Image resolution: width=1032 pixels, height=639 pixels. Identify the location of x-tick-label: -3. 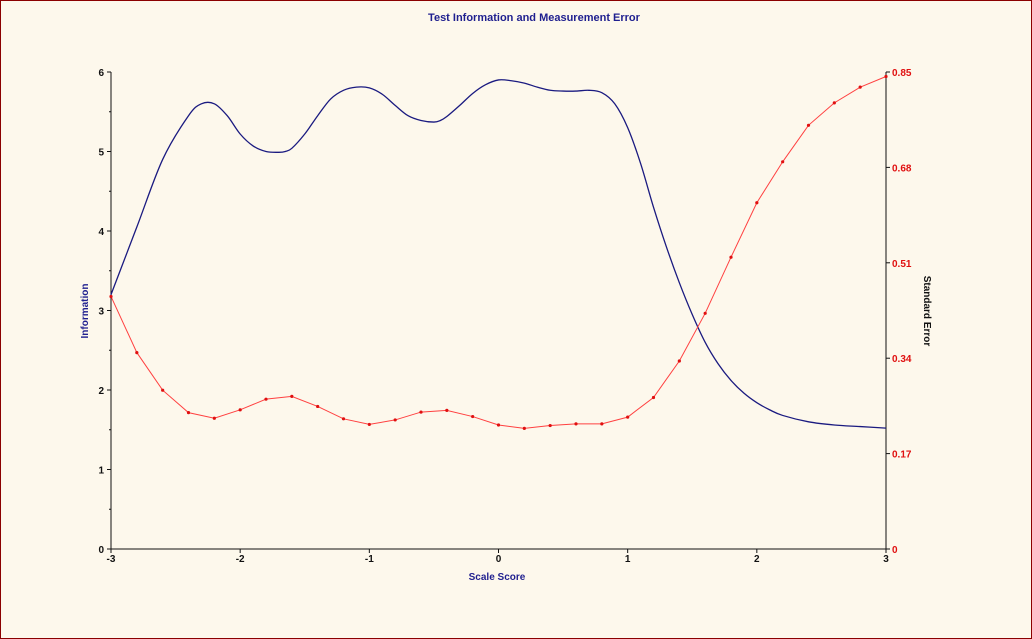
(111, 559).